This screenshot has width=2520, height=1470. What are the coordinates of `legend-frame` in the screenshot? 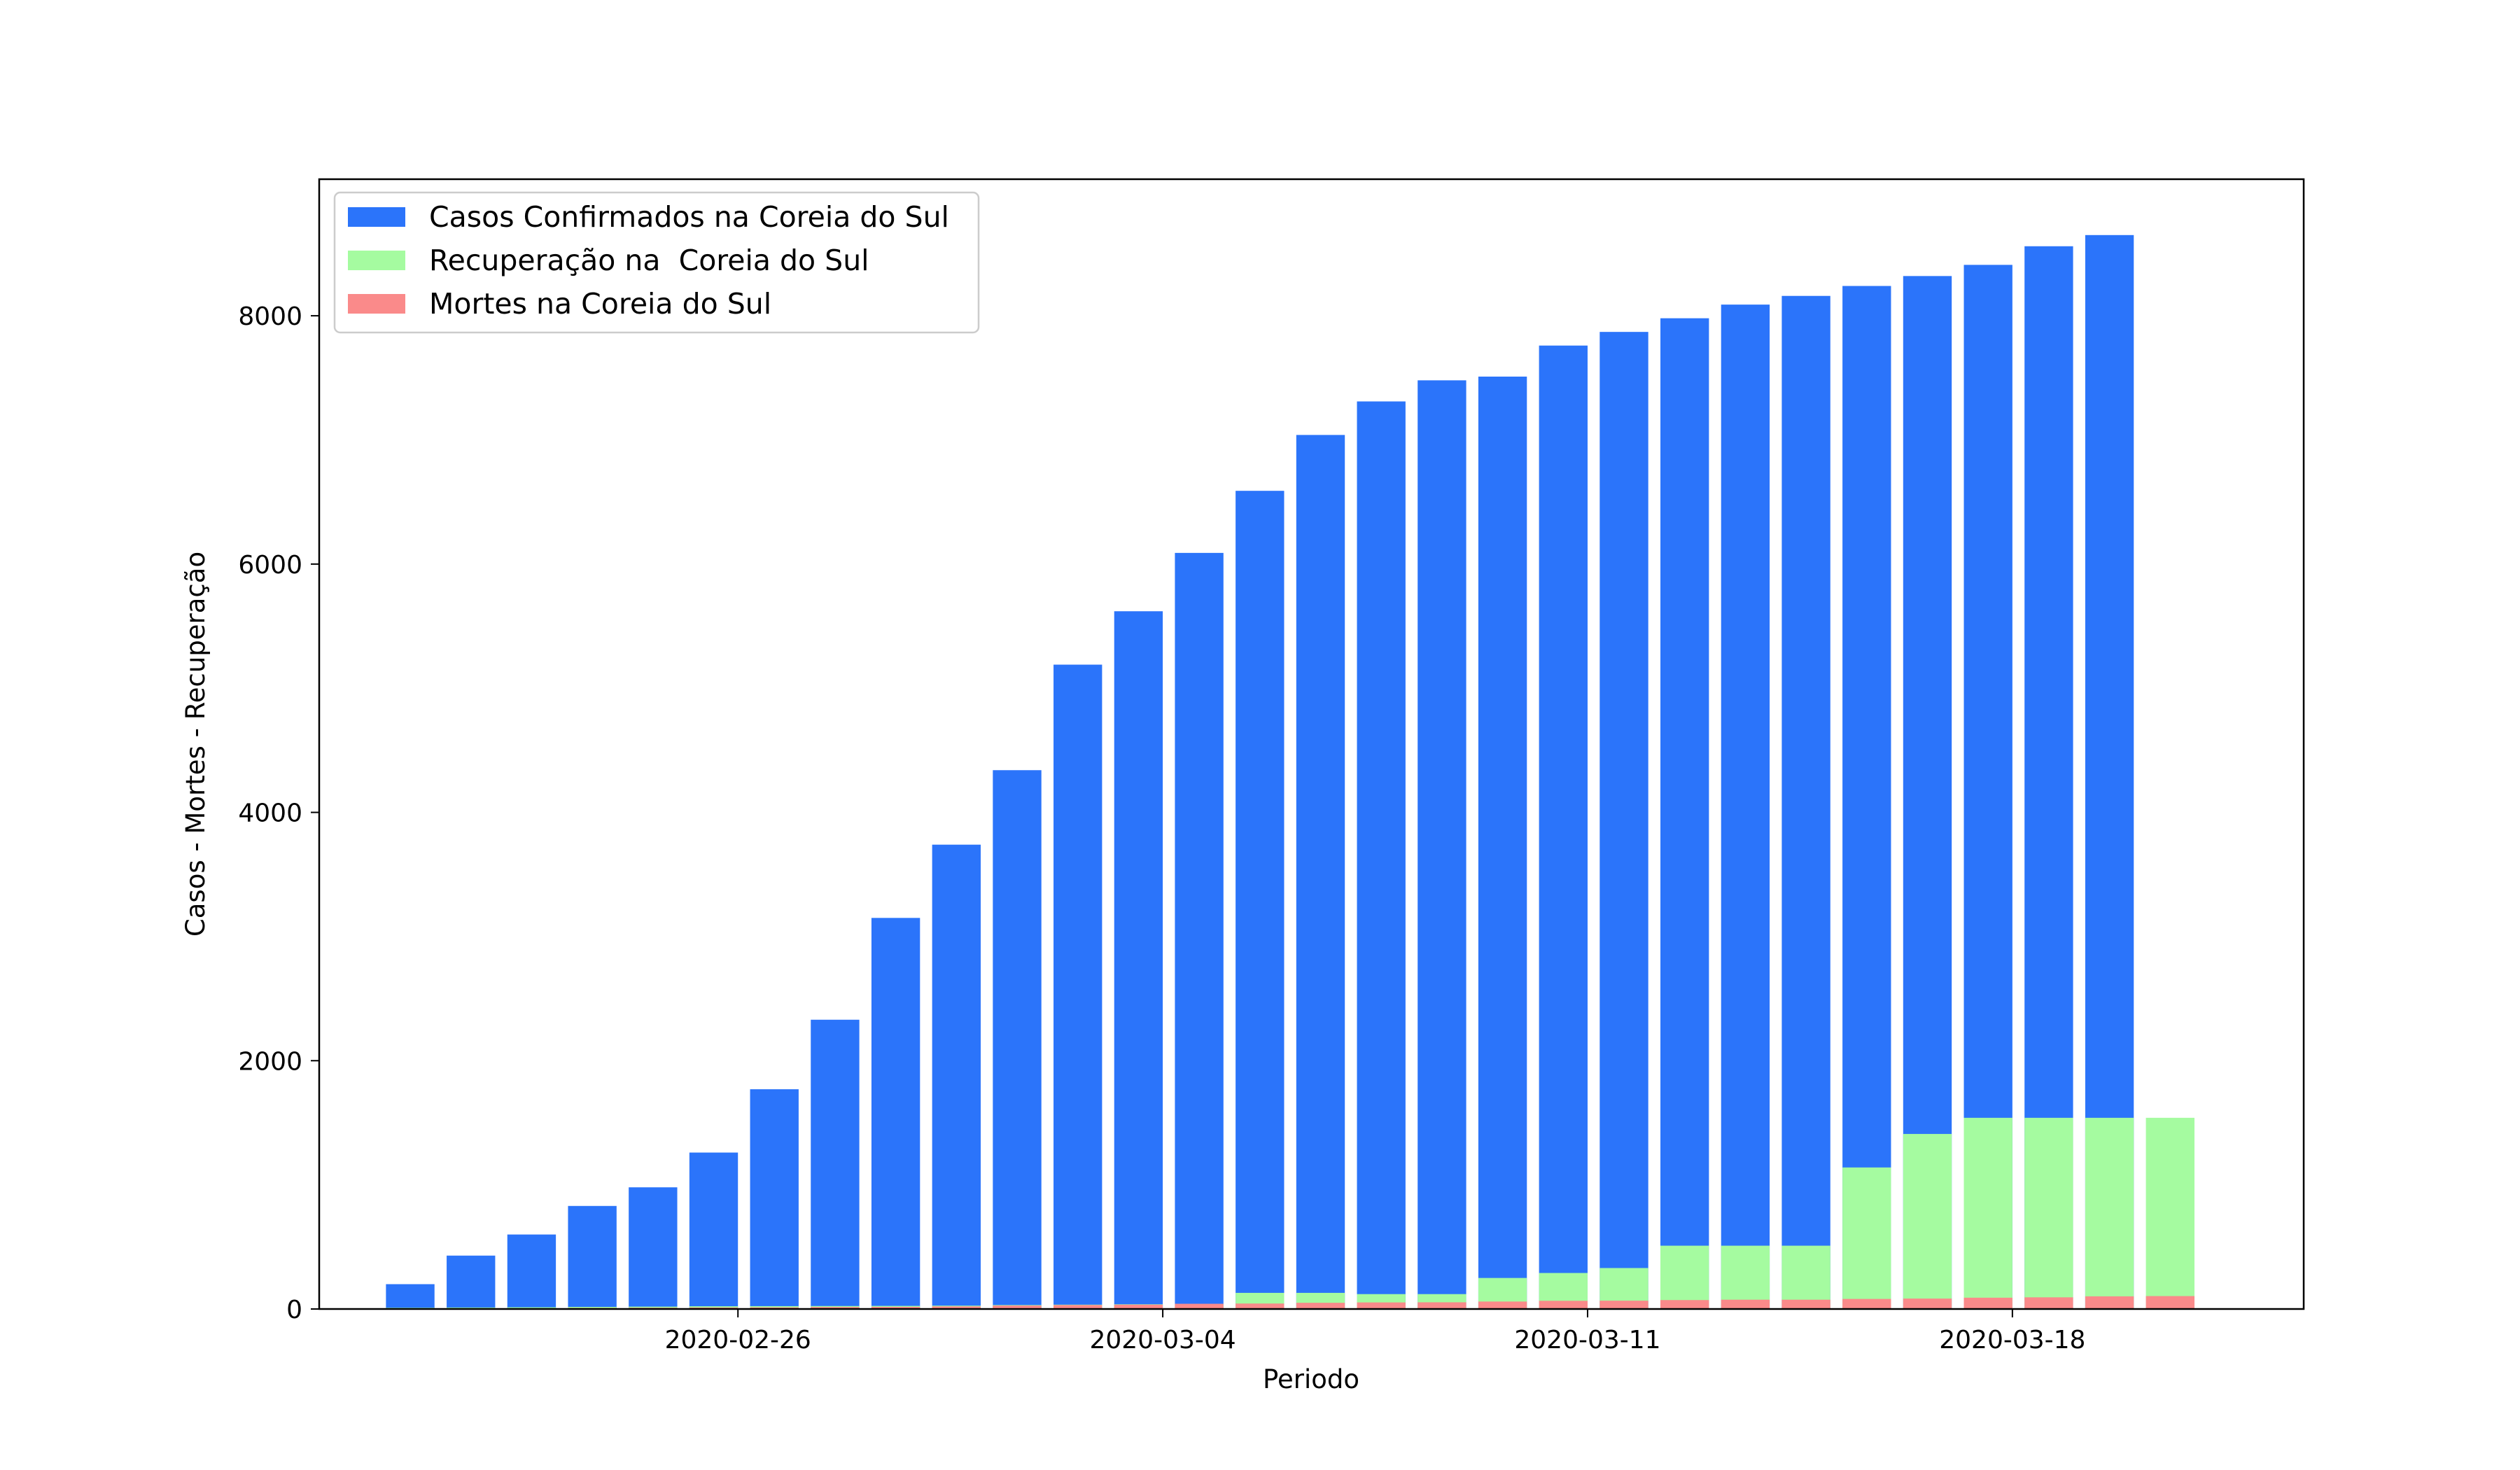 It's located at (656, 262).